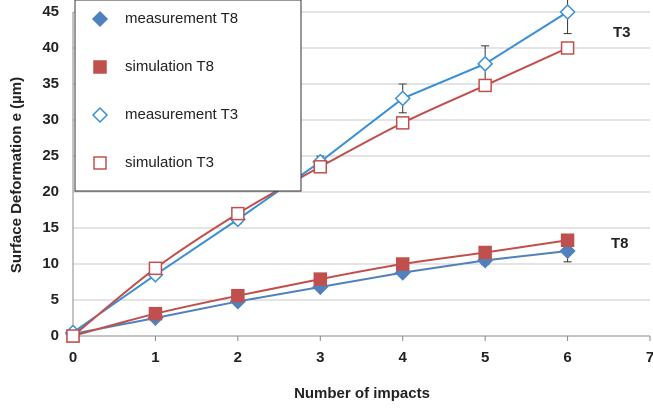 The image size is (653, 414). Describe the element at coordinates (50, 227) in the screenshot. I see `y-tick-label: 15` at that location.